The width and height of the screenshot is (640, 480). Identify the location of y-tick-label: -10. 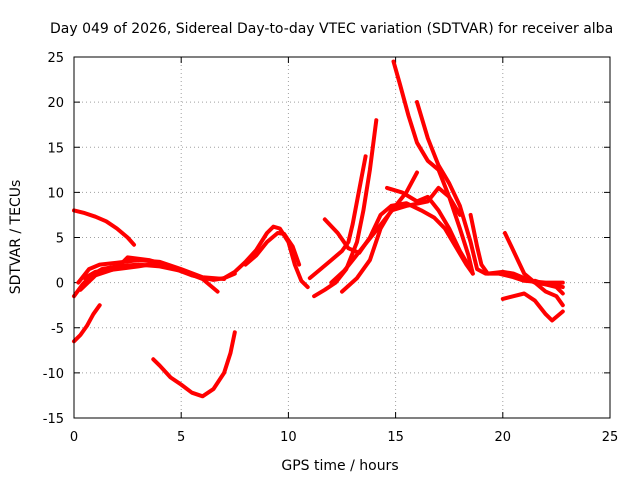
(53, 374).